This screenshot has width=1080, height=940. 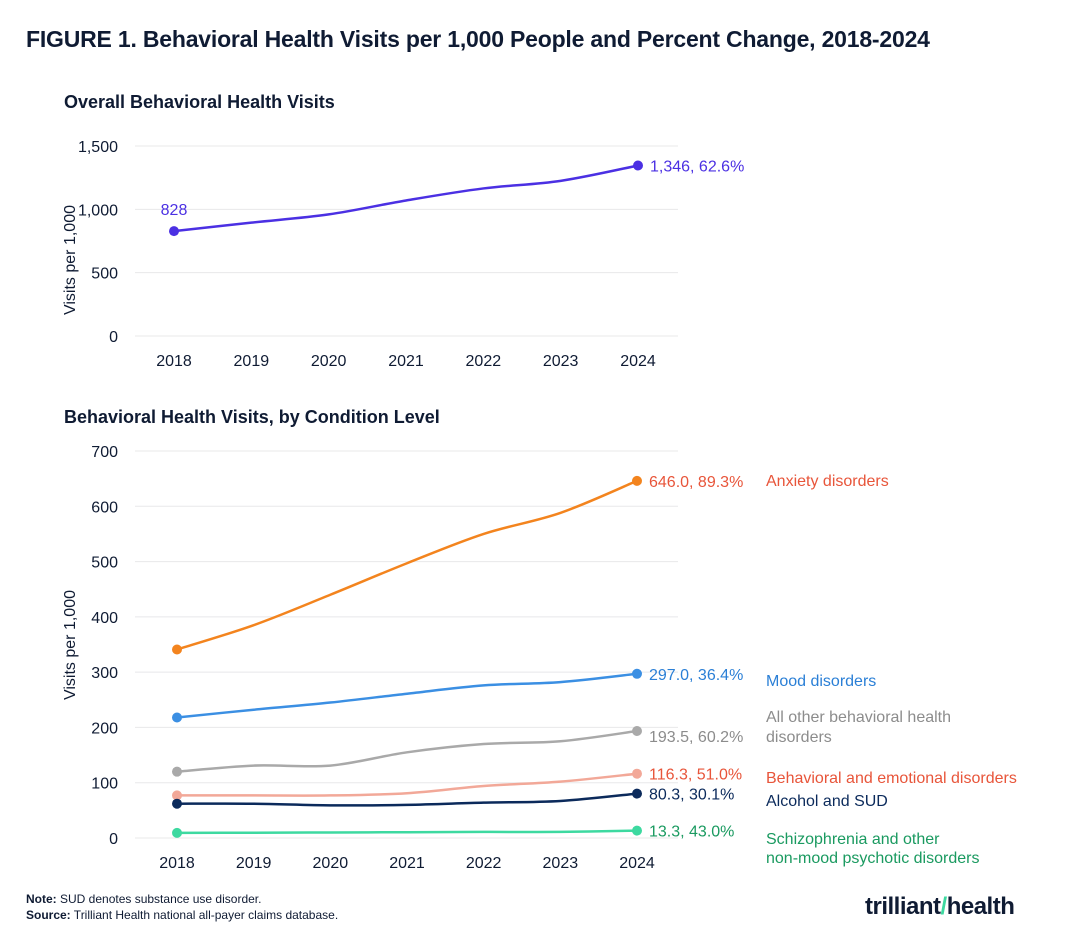 What do you see at coordinates (827, 801) in the screenshot?
I see `legend-label: Alcohol and SUD` at bounding box center [827, 801].